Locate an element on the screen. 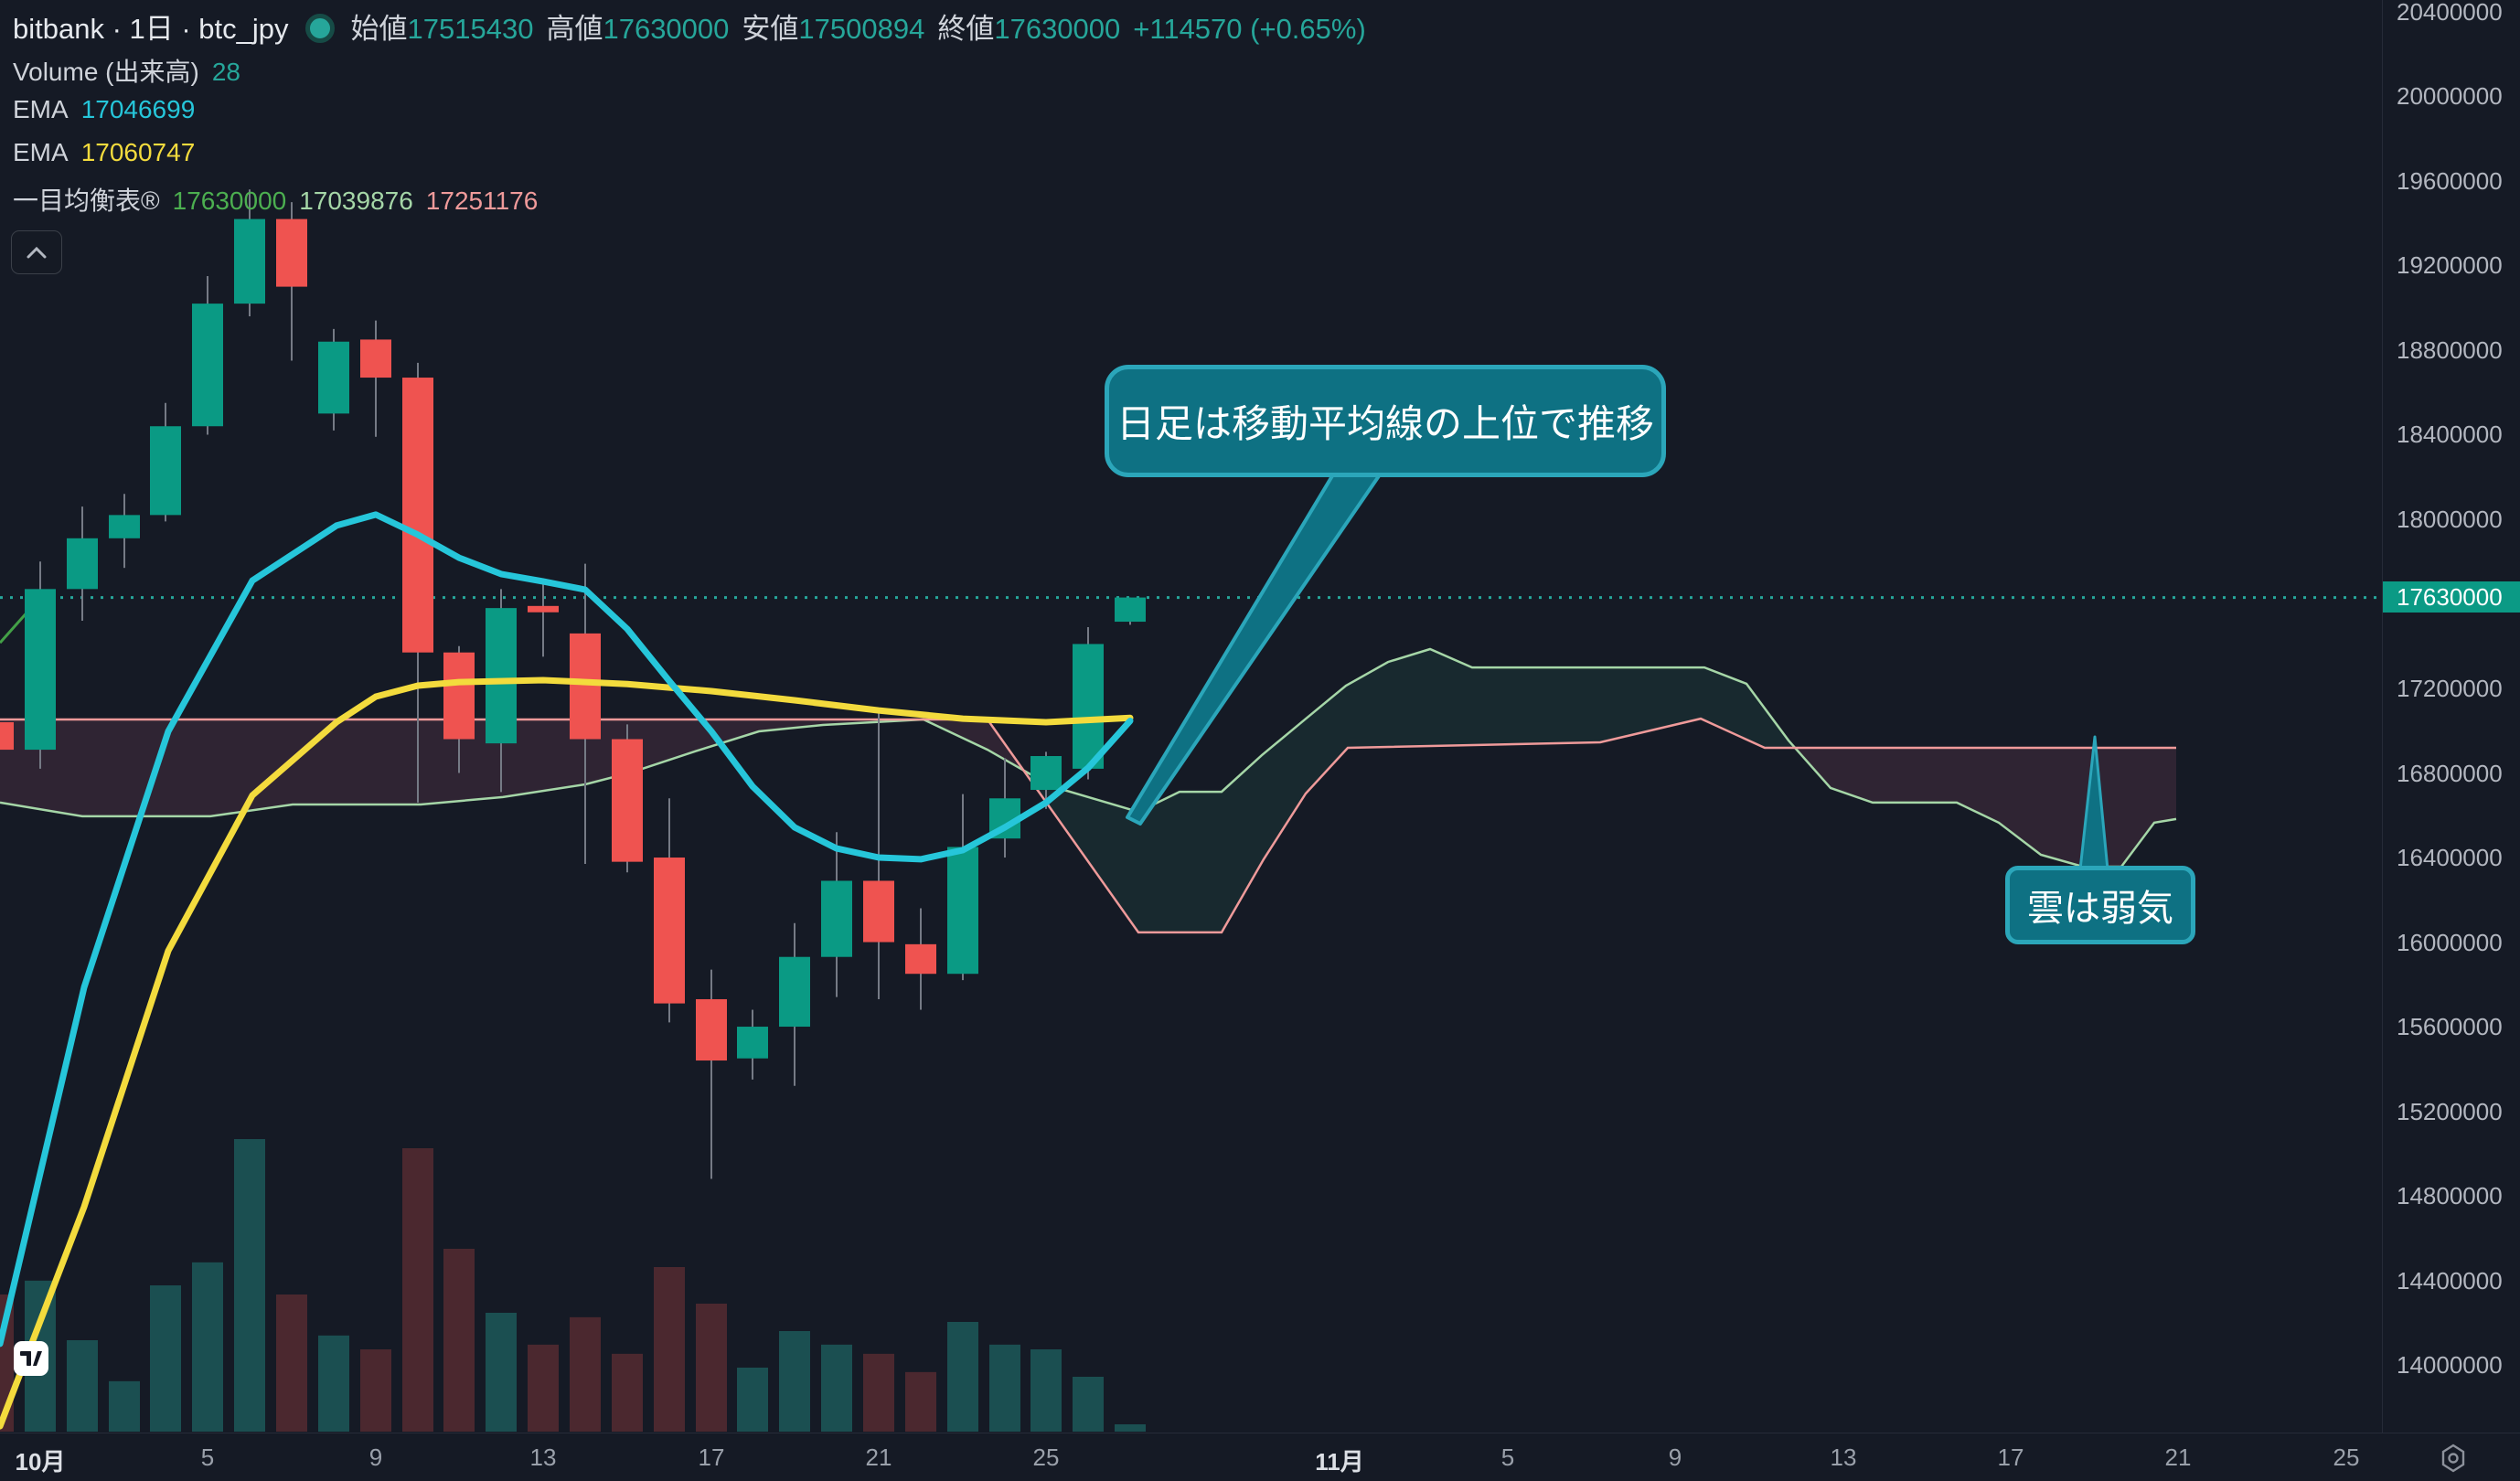 Image resolution: width=2520 pixels, height=1481 pixels. candle-body-10/10 is located at coordinates (417, 515).